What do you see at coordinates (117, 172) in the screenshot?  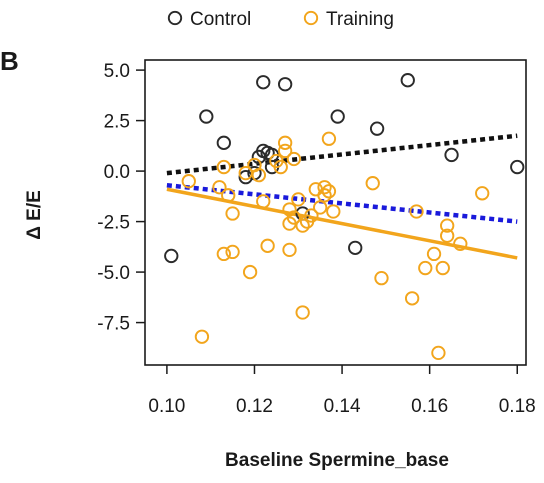 I see `y-tick-label: 0.0` at bounding box center [117, 172].